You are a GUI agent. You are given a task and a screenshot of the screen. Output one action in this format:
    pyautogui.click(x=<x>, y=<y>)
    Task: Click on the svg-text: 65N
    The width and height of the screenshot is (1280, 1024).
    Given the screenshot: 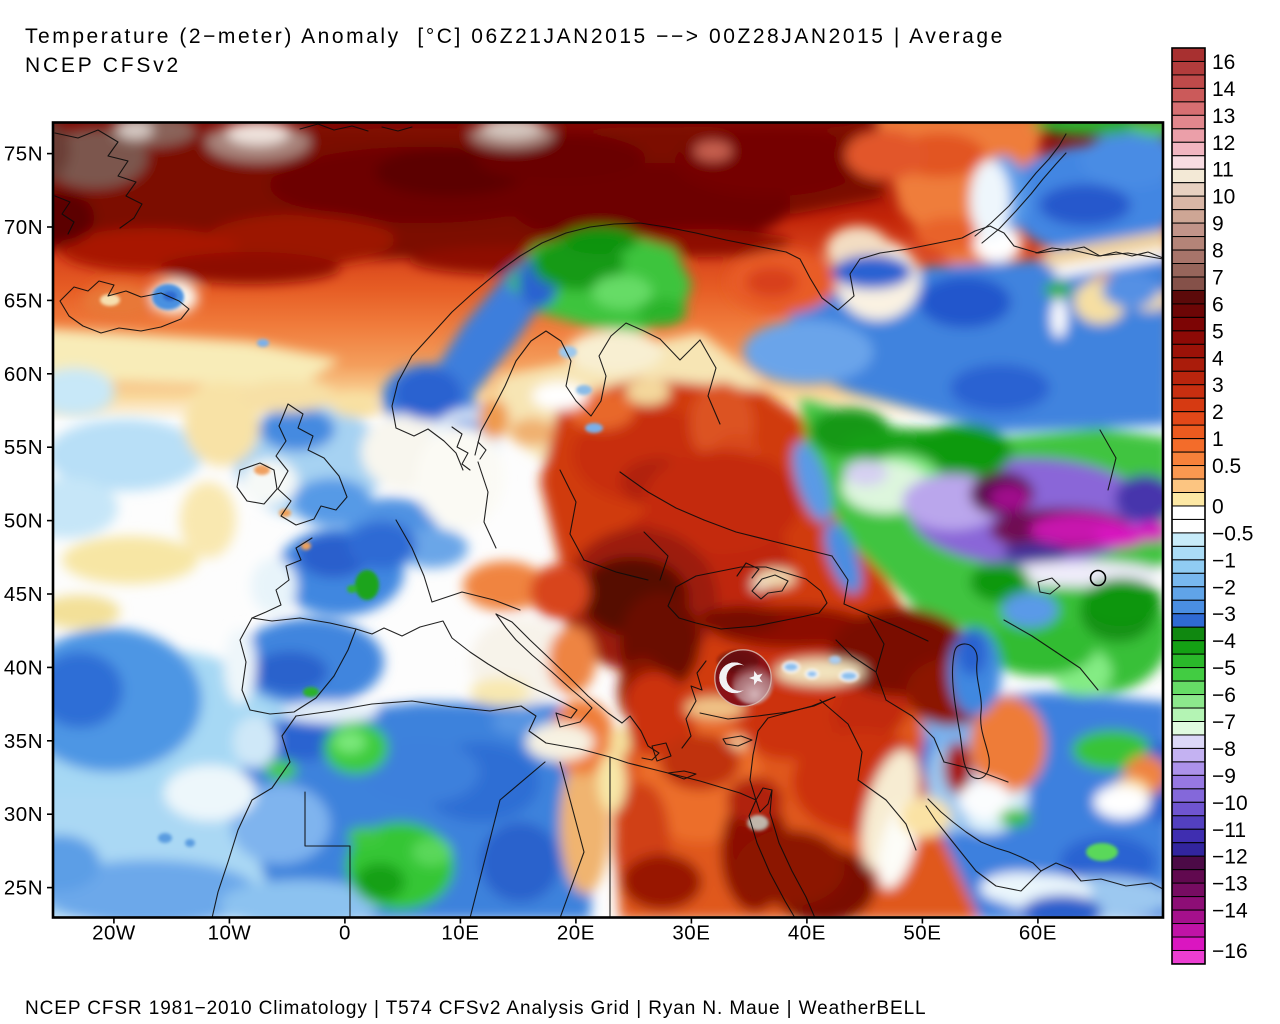 What is the action you would take?
    pyautogui.click(x=23, y=300)
    